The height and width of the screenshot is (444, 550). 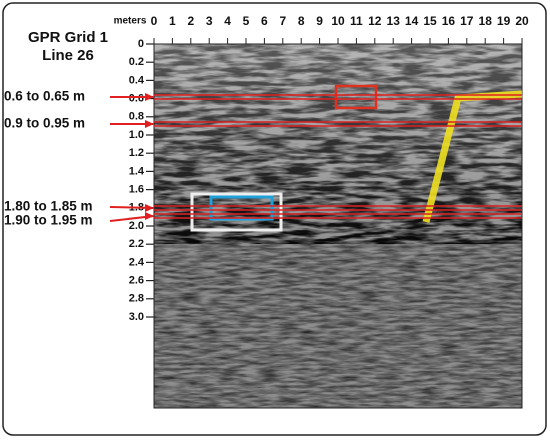 I want to click on x-tick-label: 6, so click(x=264, y=21).